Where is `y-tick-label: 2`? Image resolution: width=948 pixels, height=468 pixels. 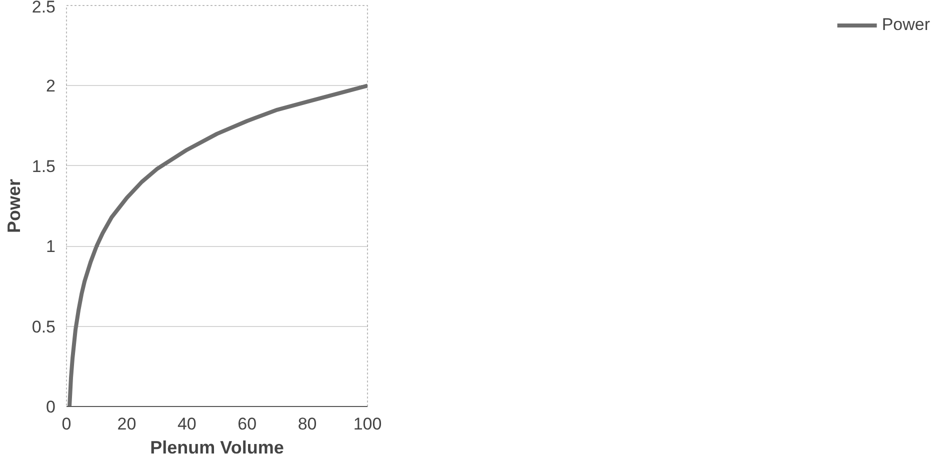
y-tick-label: 2 is located at coordinates (51, 86).